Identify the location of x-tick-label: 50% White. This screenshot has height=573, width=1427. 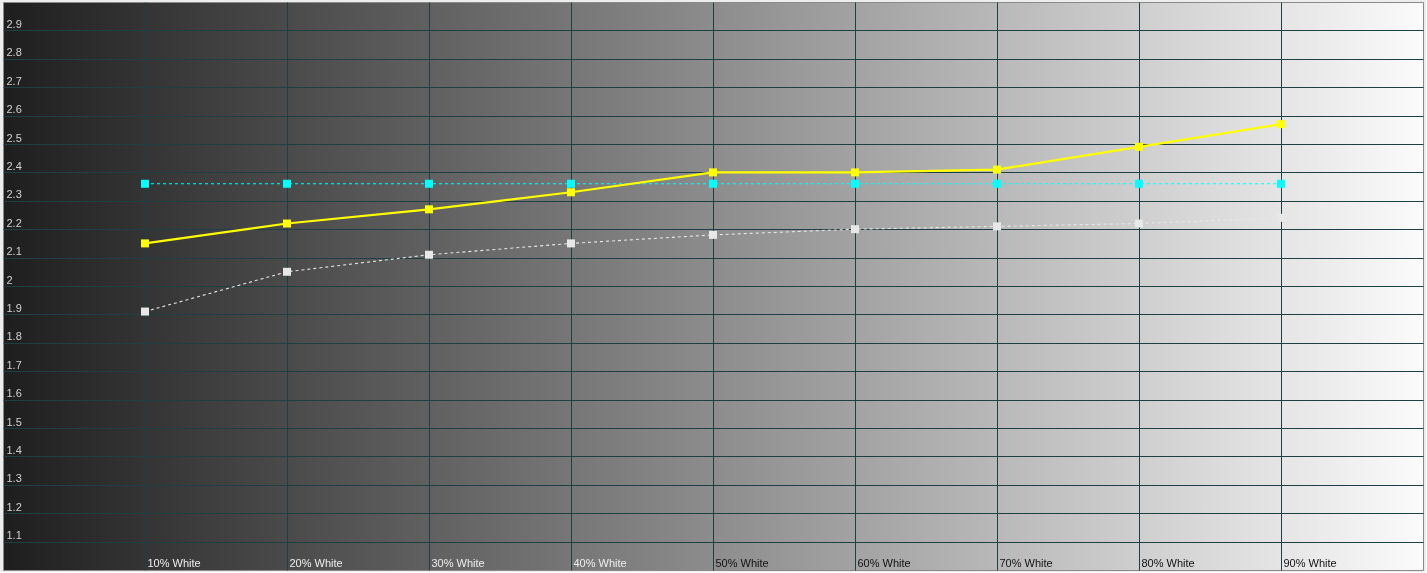
(742, 562).